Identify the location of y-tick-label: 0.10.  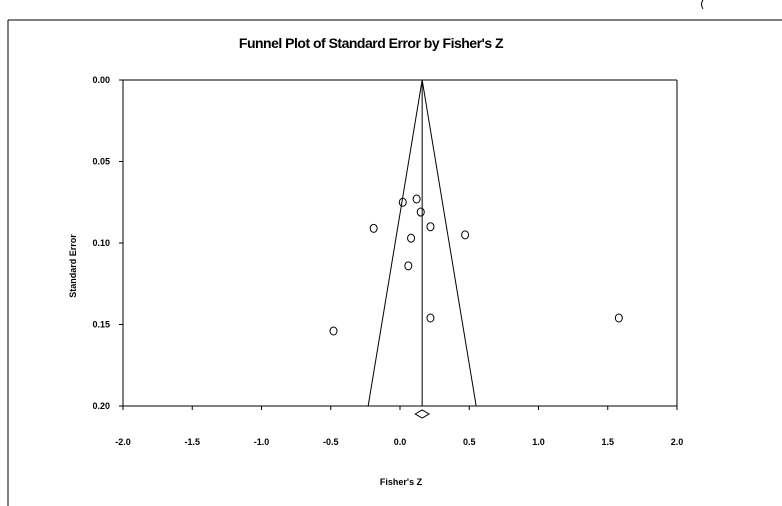
(101, 243).